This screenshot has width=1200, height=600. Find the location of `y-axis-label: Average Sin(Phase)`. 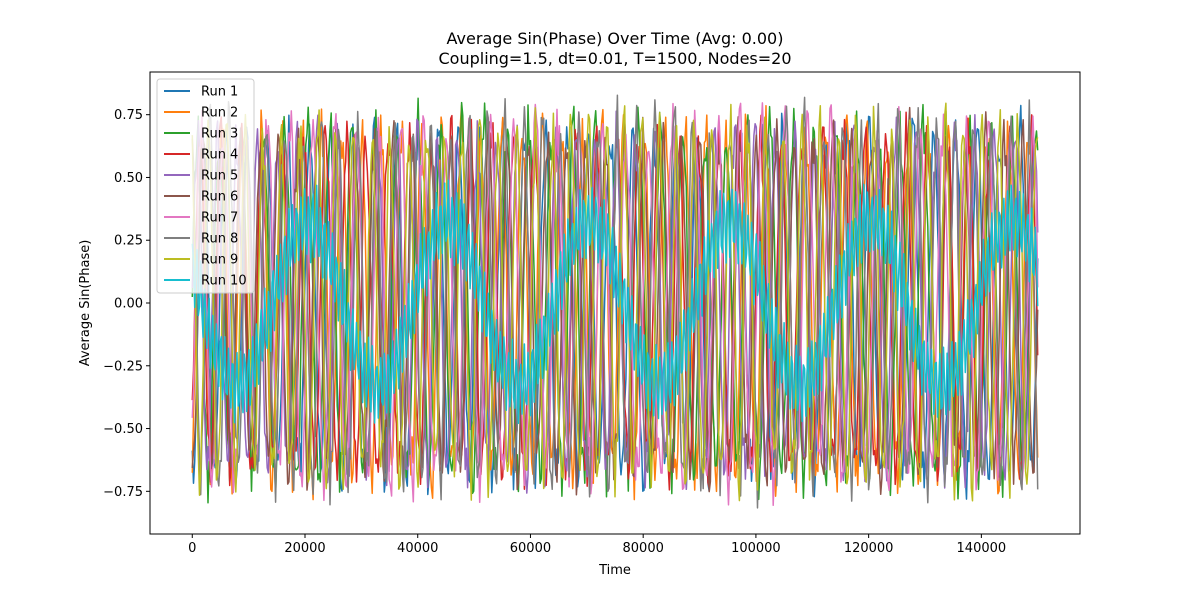

y-axis-label: Average Sin(Phase) is located at coordinates (85, 303).